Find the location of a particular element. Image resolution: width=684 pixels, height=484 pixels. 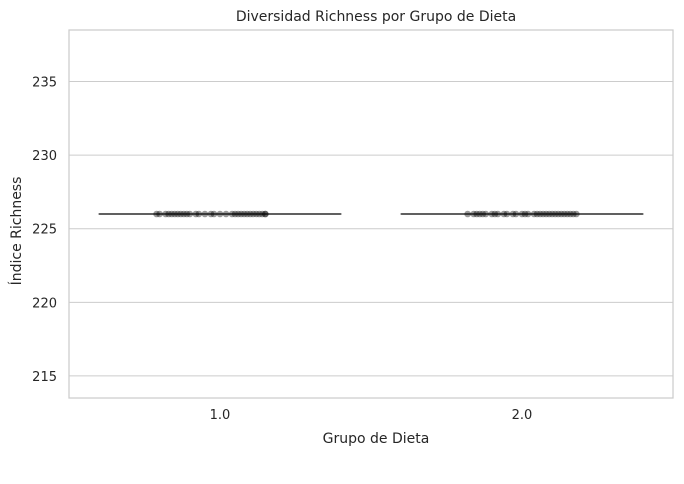

y-tick-label: 215 is located at coordinates (44, 377).